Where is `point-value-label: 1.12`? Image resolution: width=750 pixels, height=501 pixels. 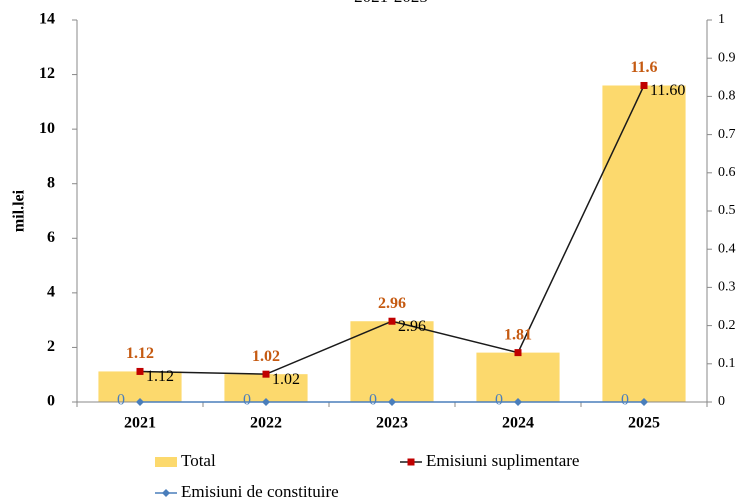
point-value-label: 1.12 is located at coordinates (160, 376).